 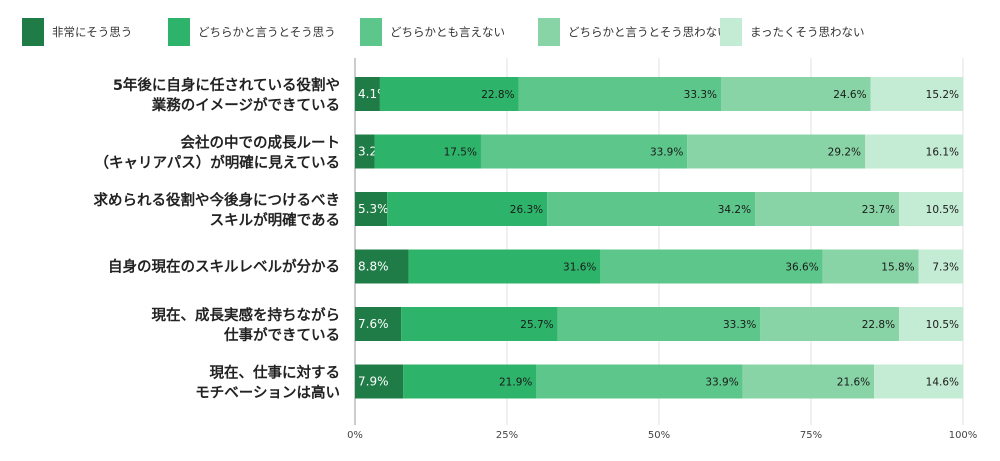 What do you see at coordinates (844, 153) in the screenshot?
I see `data-label: 29.2%` at bounding box center [844, 153].